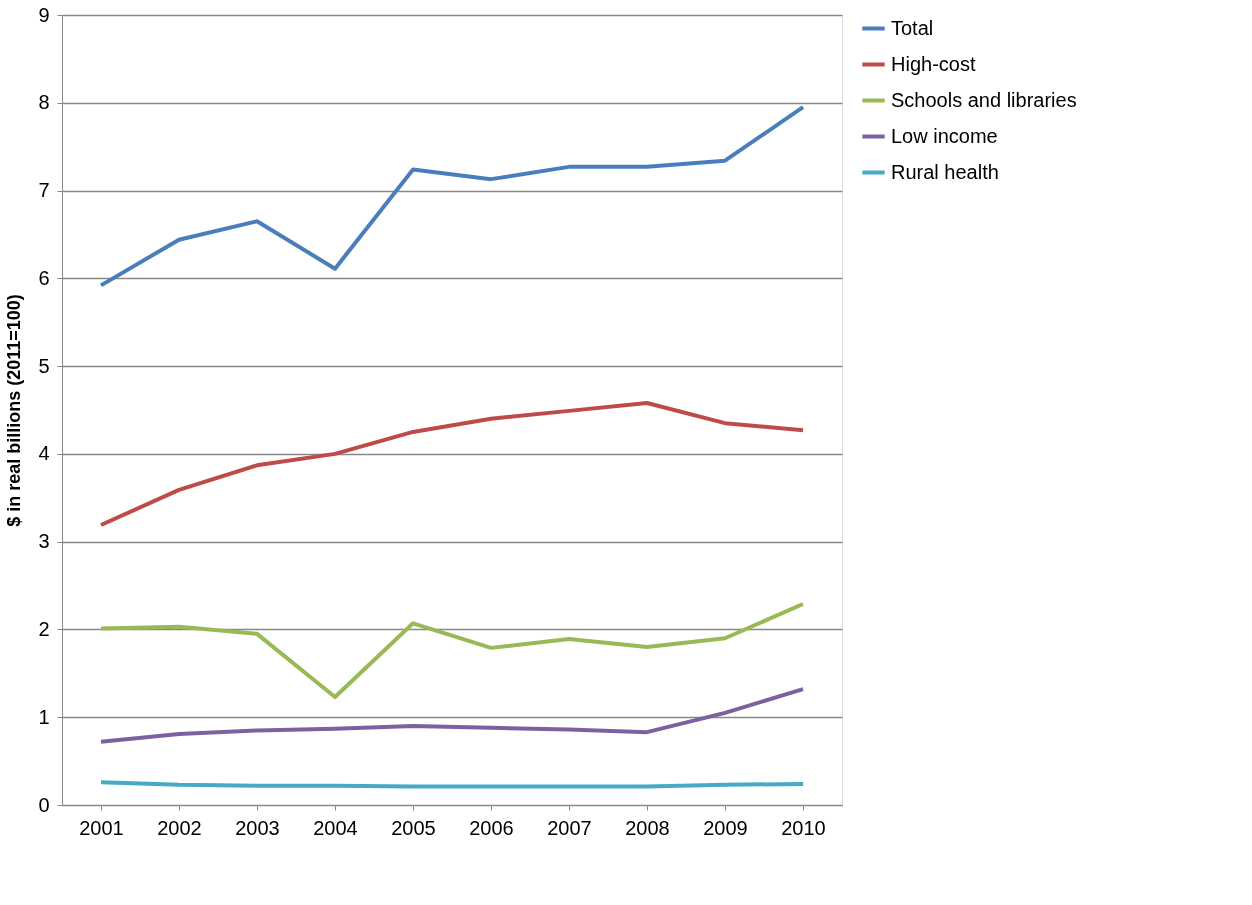 The image size is (1252, 905). Describe the element at coordinates (803, 827) in the screenshot. I see `x-tick-label: 2010` at that location.